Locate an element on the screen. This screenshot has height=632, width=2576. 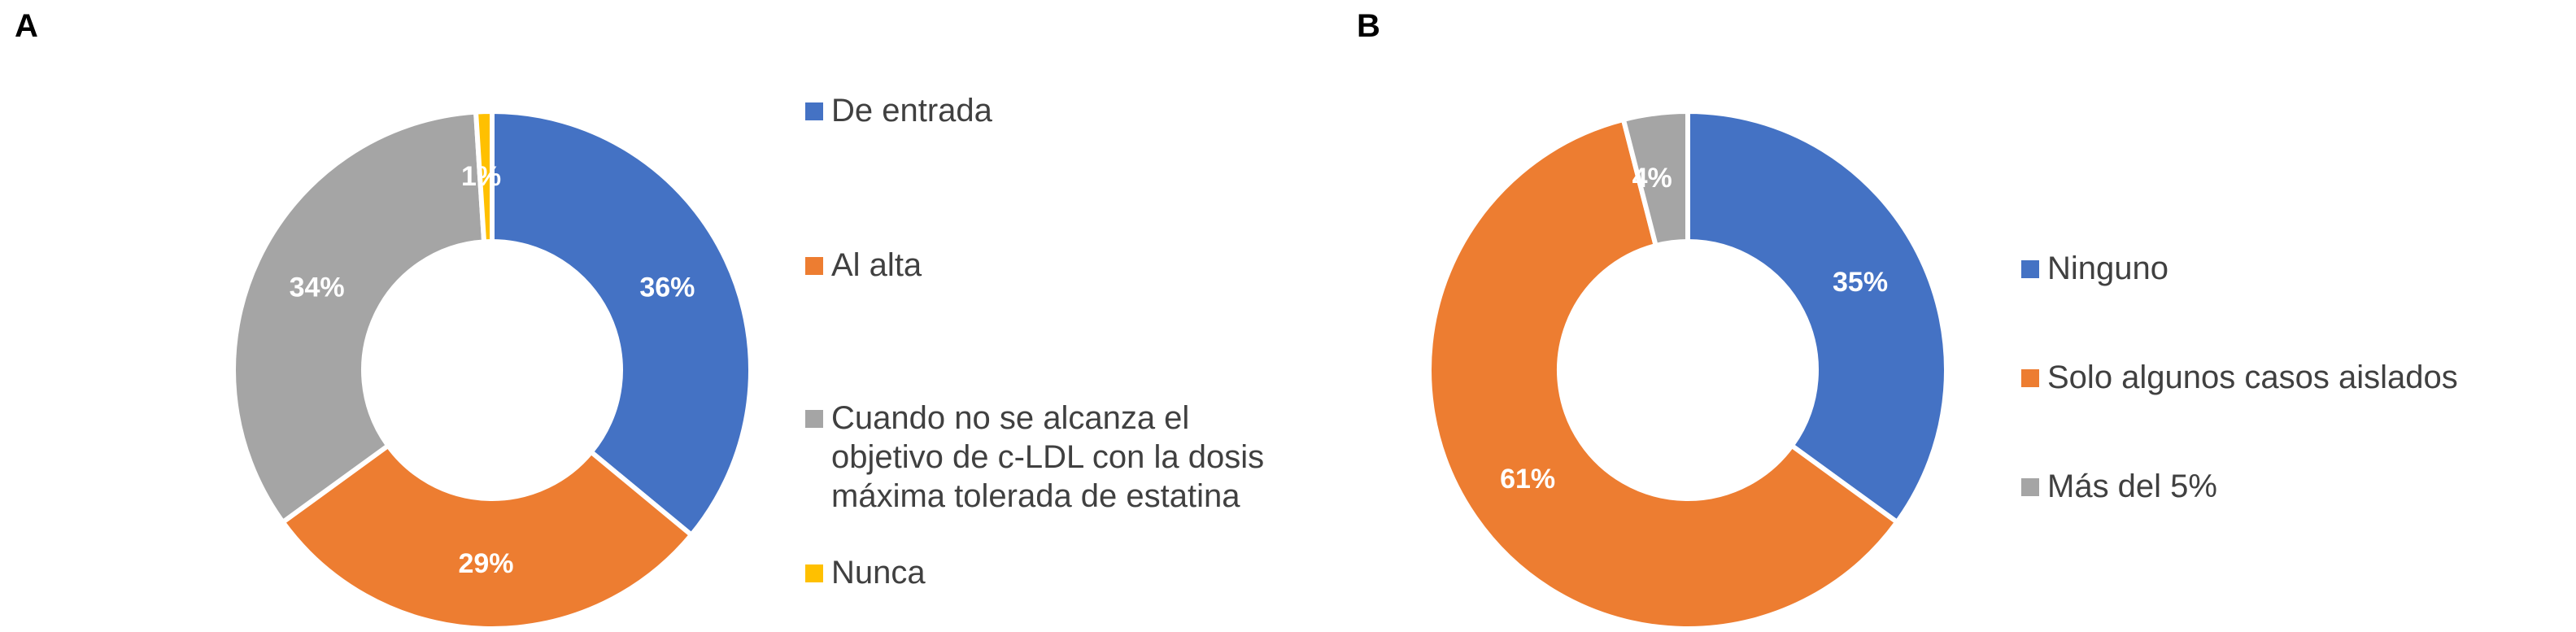
donut-b-data-label-solo-algunos-casos-aislados: 61% is located at coordinates (1527, 479).